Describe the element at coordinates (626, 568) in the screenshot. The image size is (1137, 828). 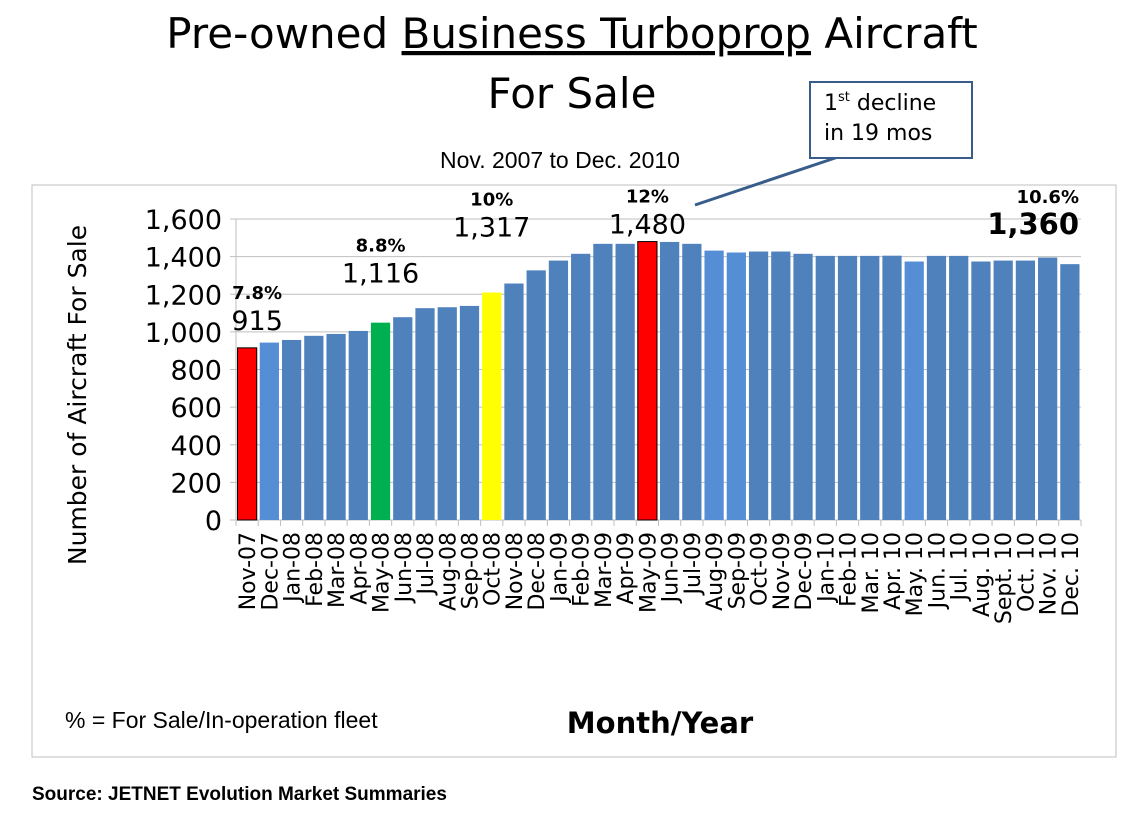
I see `x-tick-label: Apr-09` at that location.